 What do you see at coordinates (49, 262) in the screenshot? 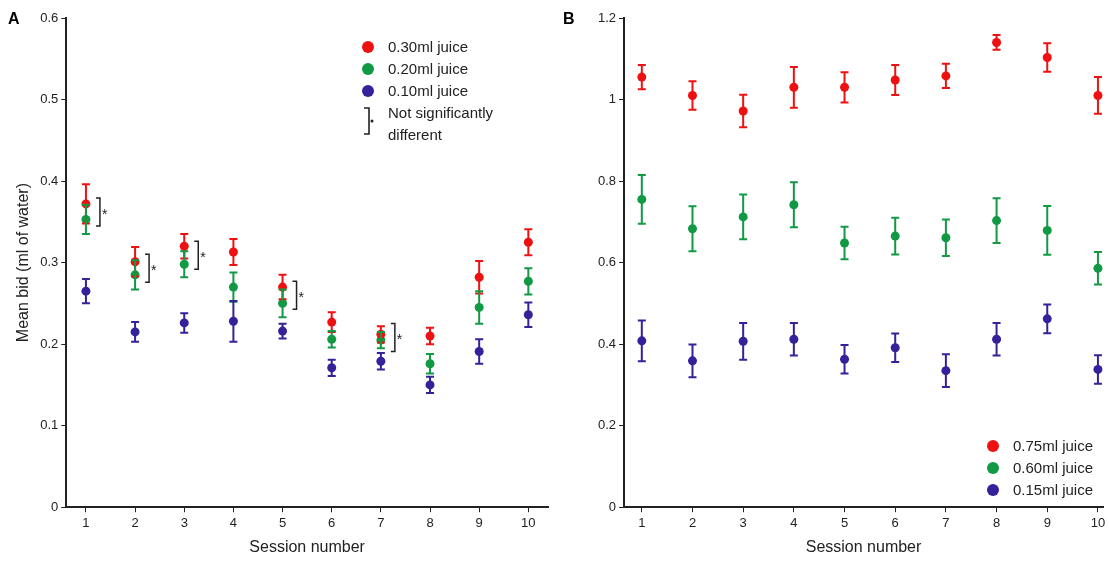
I see `y-tick-label: 0.3` at bounding box center [49, 262].